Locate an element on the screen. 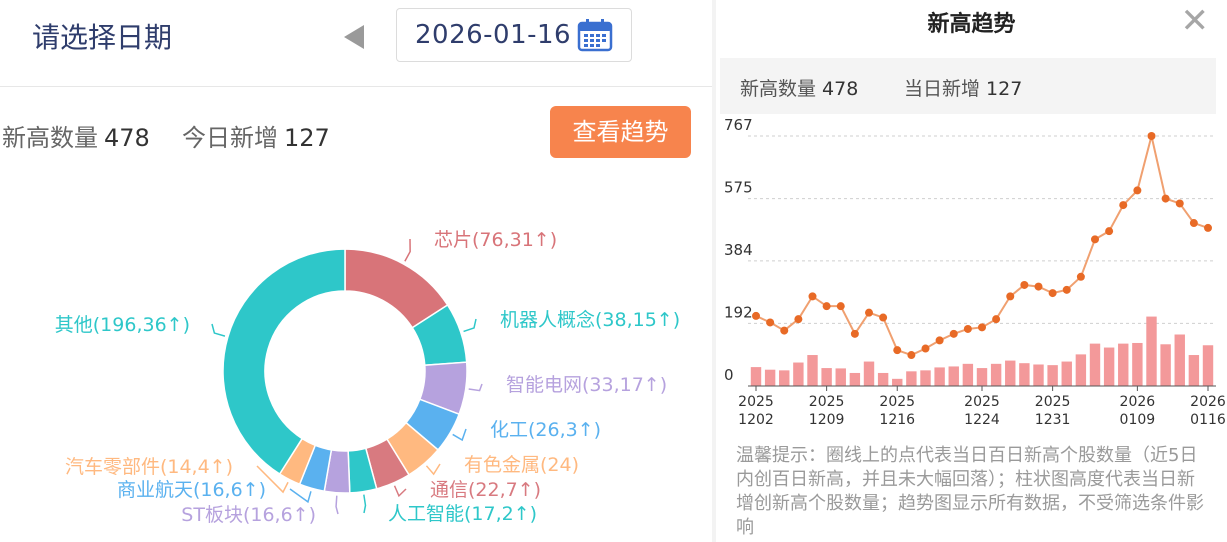 The image size is (1227, 542). date-picker: 2026-01-16 is located at coordinates (514, 35).